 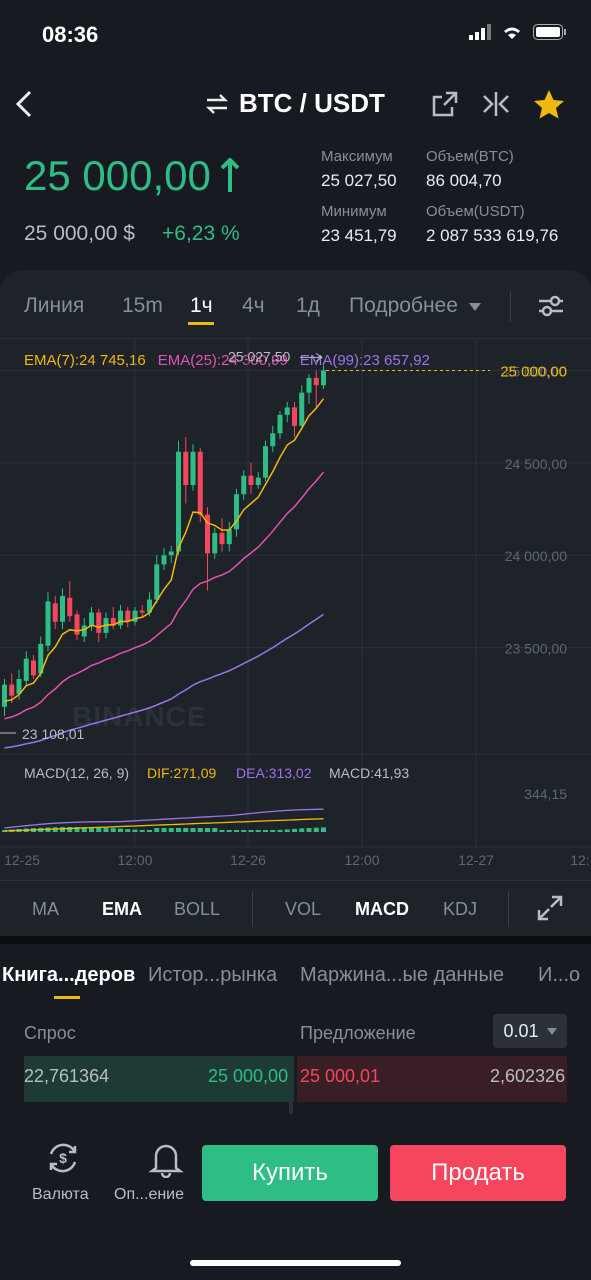 I want to click on ind-macd: MACD, so click(x=382, y=909).